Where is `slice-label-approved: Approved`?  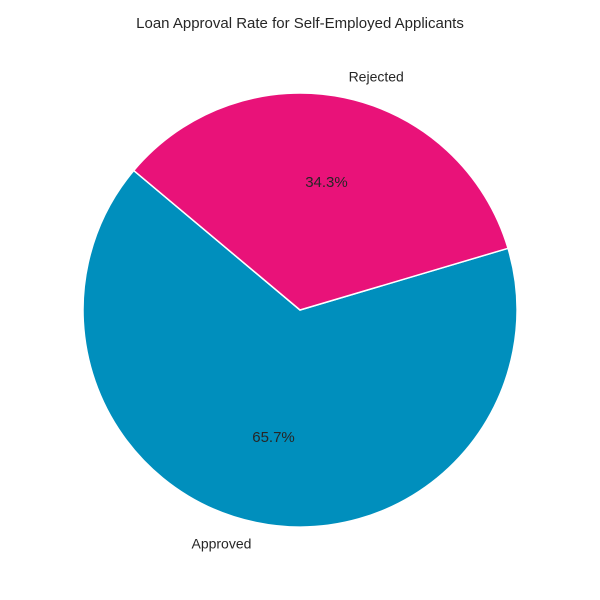 slice-label-approved: Approved is located at coordinates (221, 544).